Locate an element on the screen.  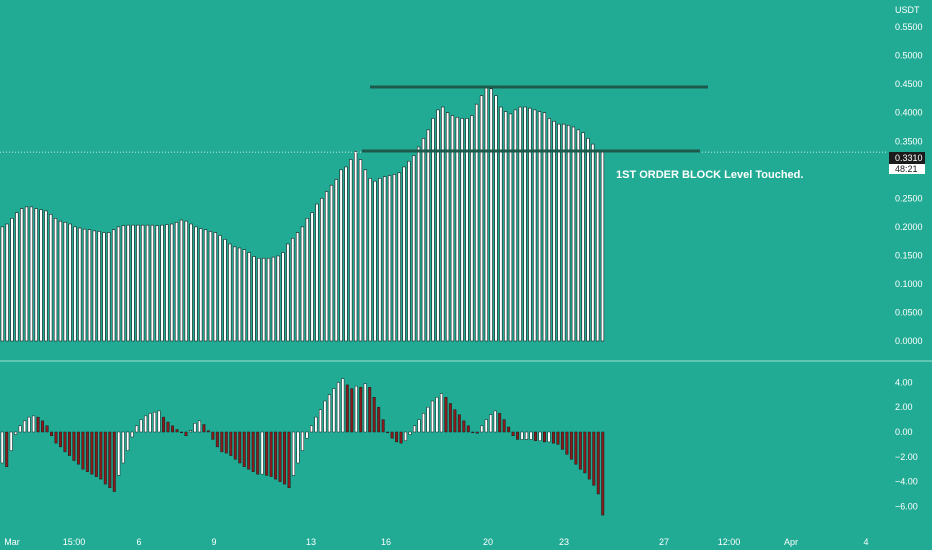
price-tick-label: 0.2500 is located at coordinates (909, 198).